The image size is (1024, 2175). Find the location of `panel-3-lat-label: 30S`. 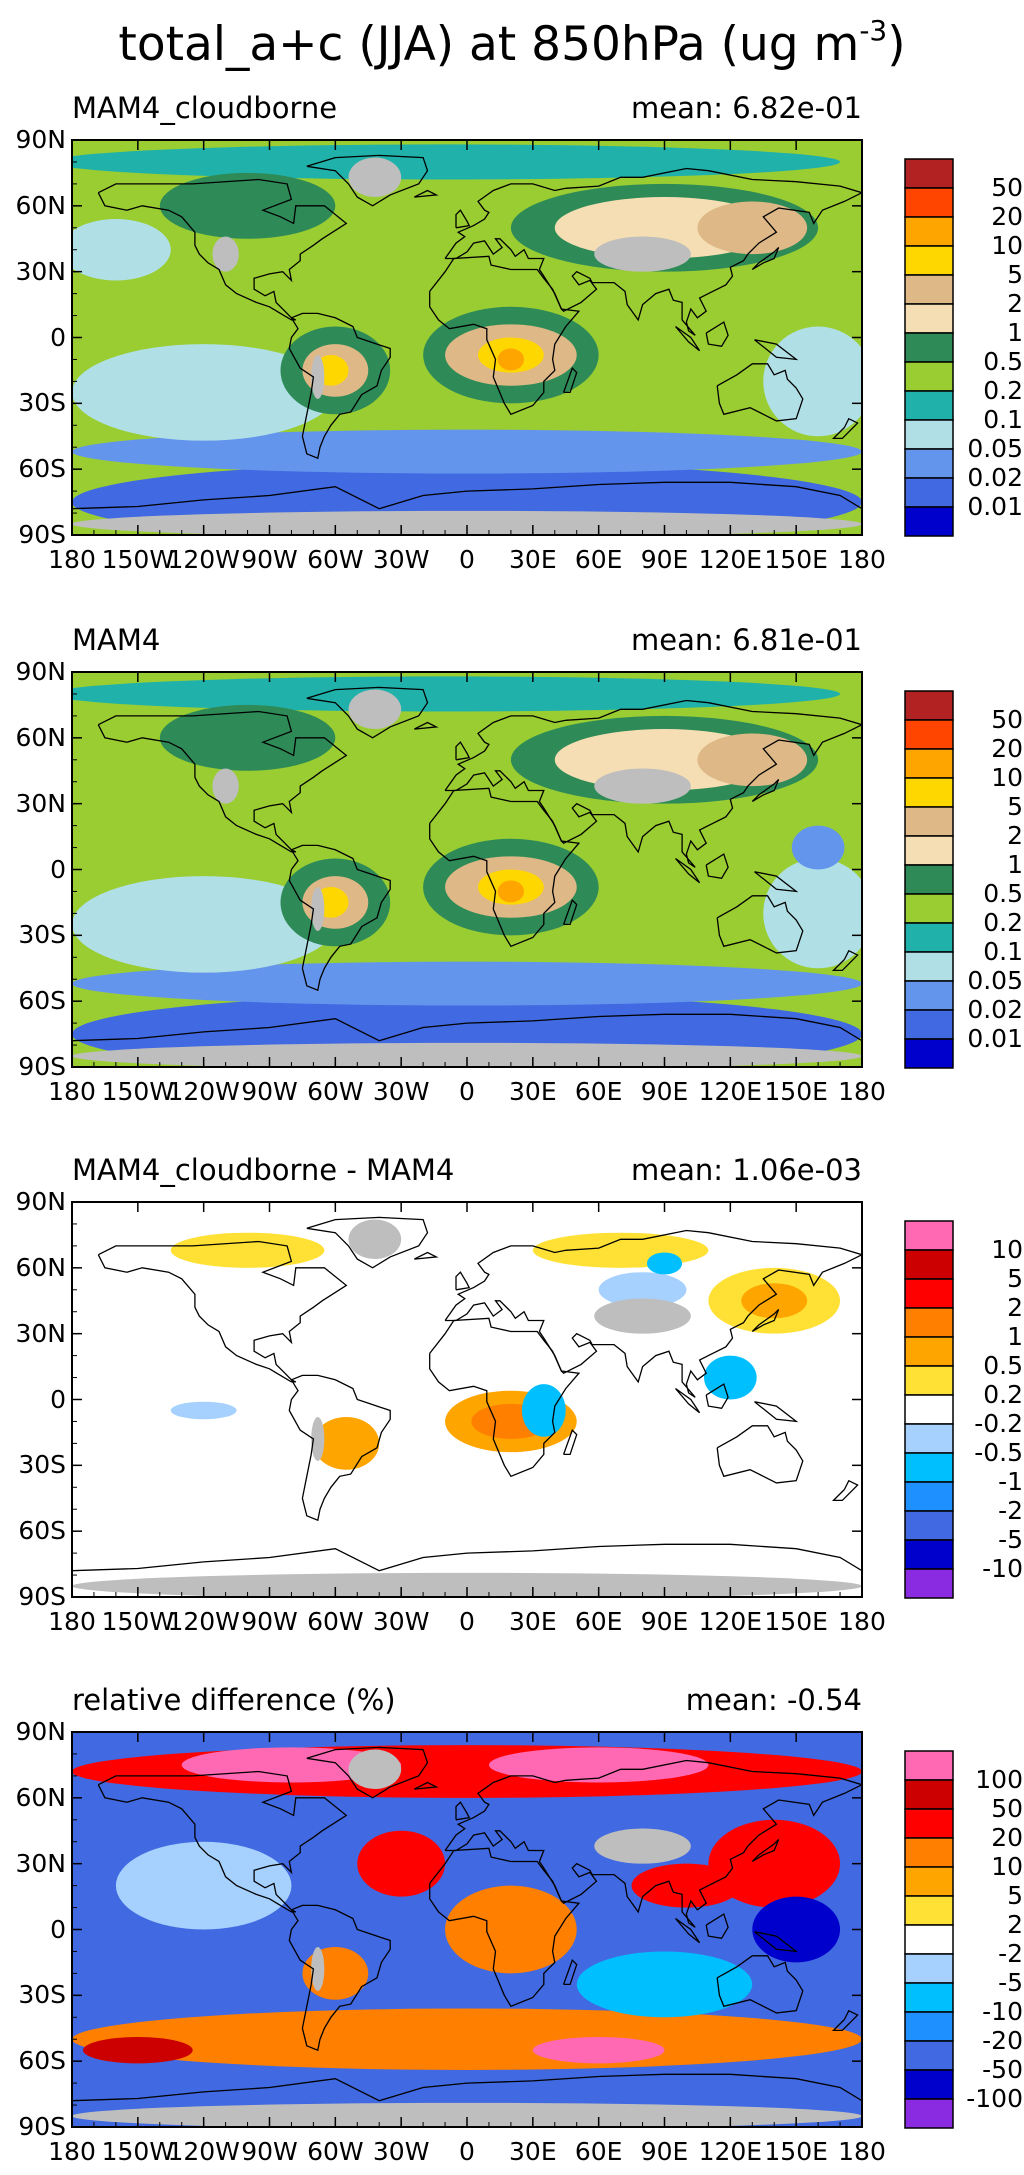

panel-3-lat-label: 30S is located at coordinates (42, 1995).